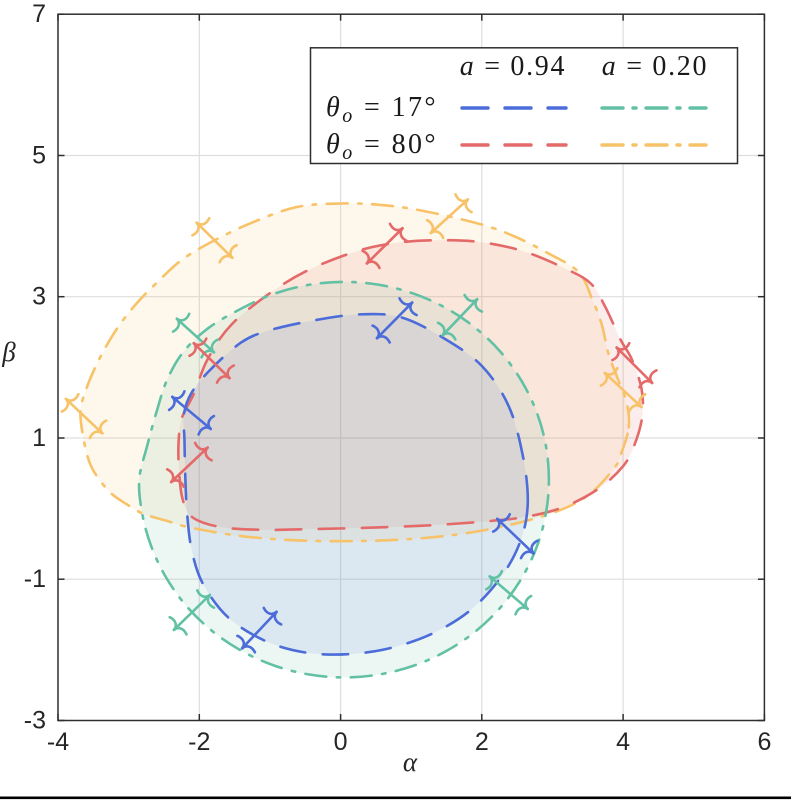  What do you see at coordinates (39, 14) in the screenshot?
I see `svg-text: 7` at bounding box center [39, 14].